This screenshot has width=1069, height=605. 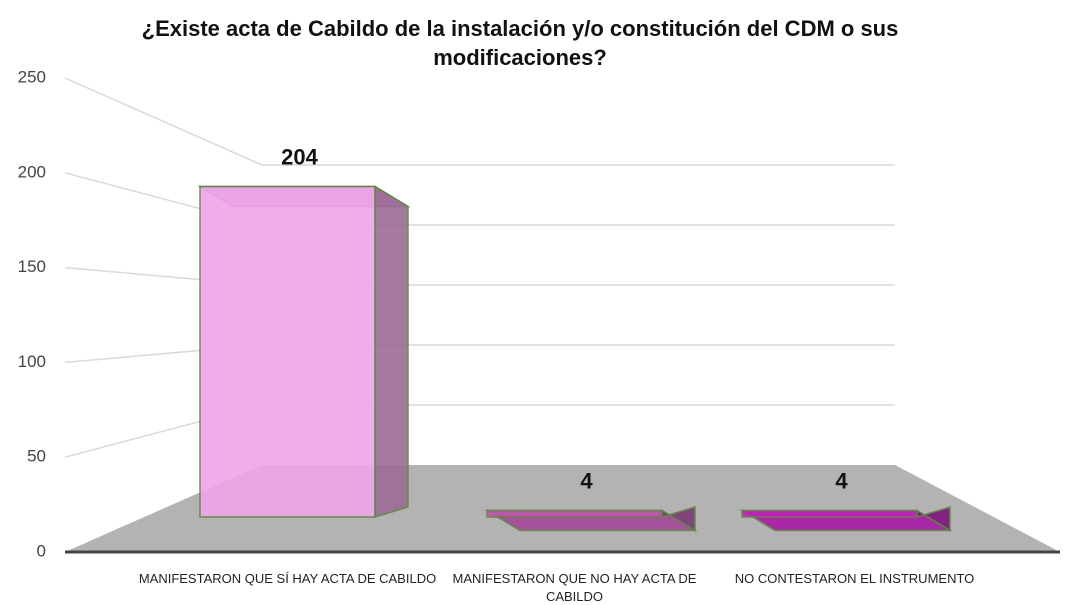 I want to click on bar-side, so click(x=391, y=352).